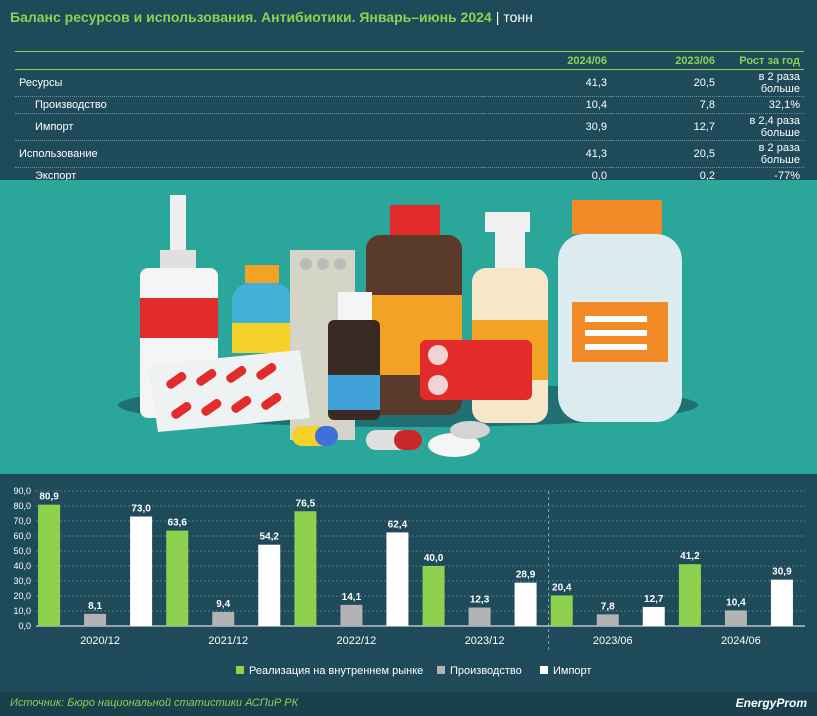 The image size is (817, 716). I want to click on row-label: Ресурсы, so click(249, 83).